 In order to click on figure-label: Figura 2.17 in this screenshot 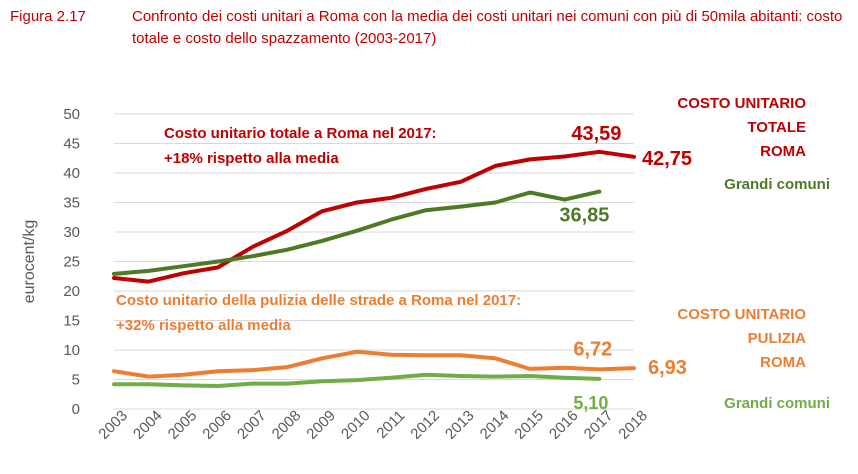, I will do `click(48, 16)`.